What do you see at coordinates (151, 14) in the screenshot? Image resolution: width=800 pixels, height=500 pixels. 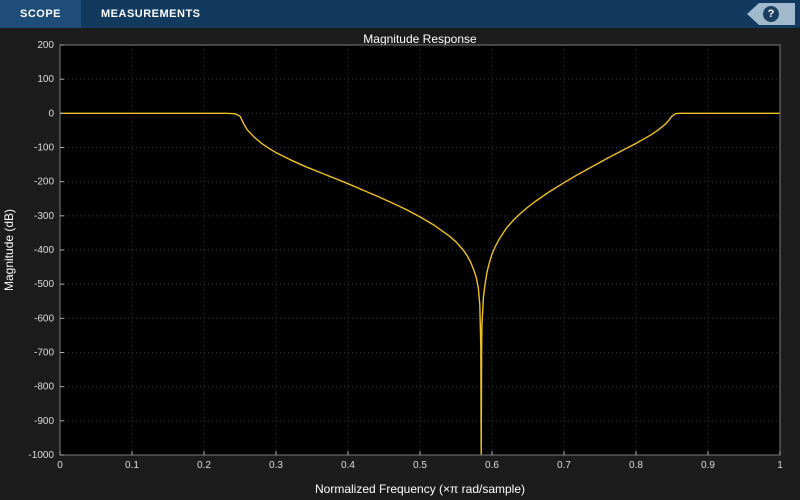 I see `tab-measurements: MEASUREMENTS` at bounding box center [151, 14].